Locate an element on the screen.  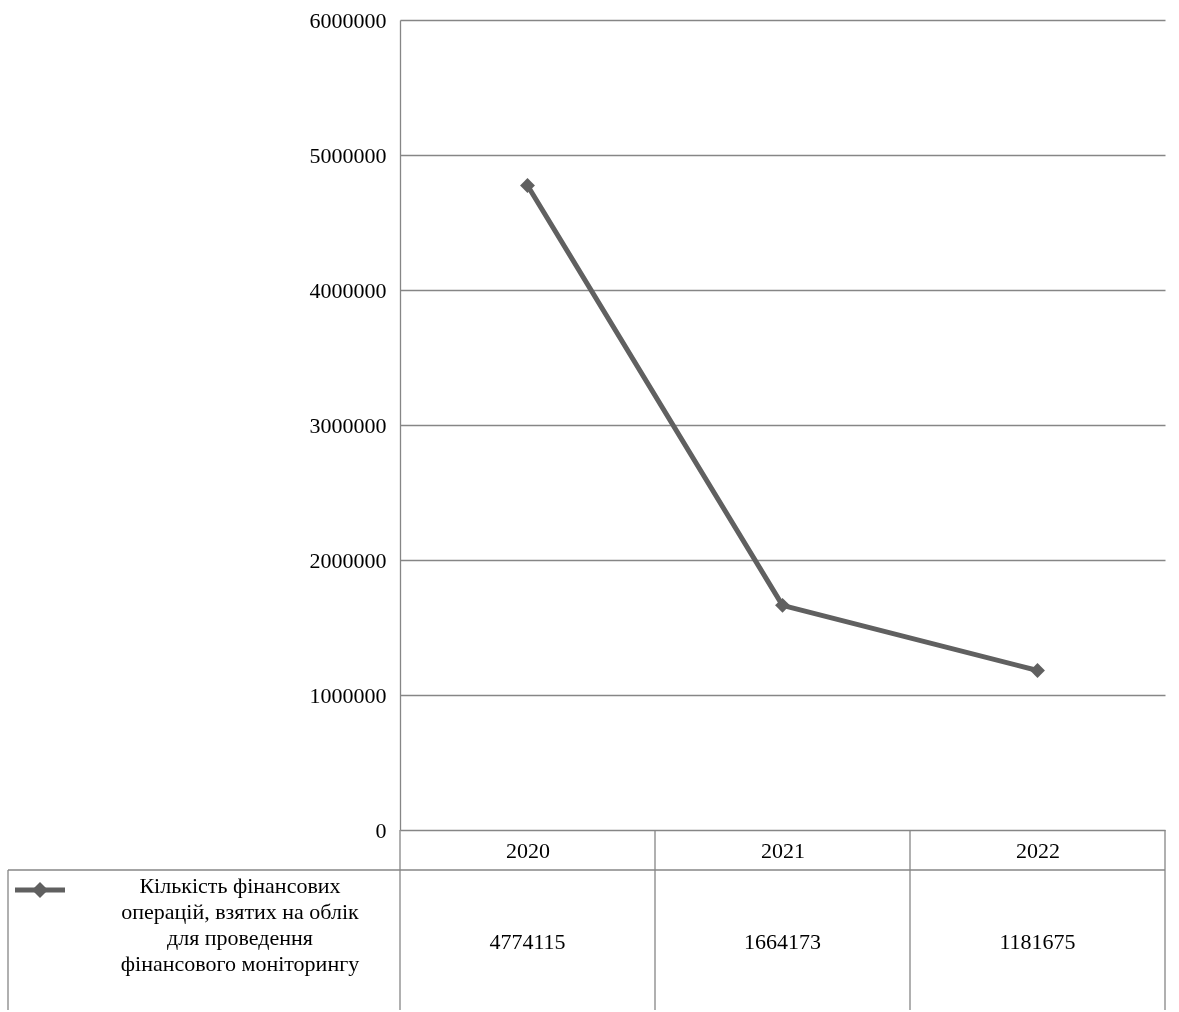
data-label: 4774115 is located at coordinates (527, 941).